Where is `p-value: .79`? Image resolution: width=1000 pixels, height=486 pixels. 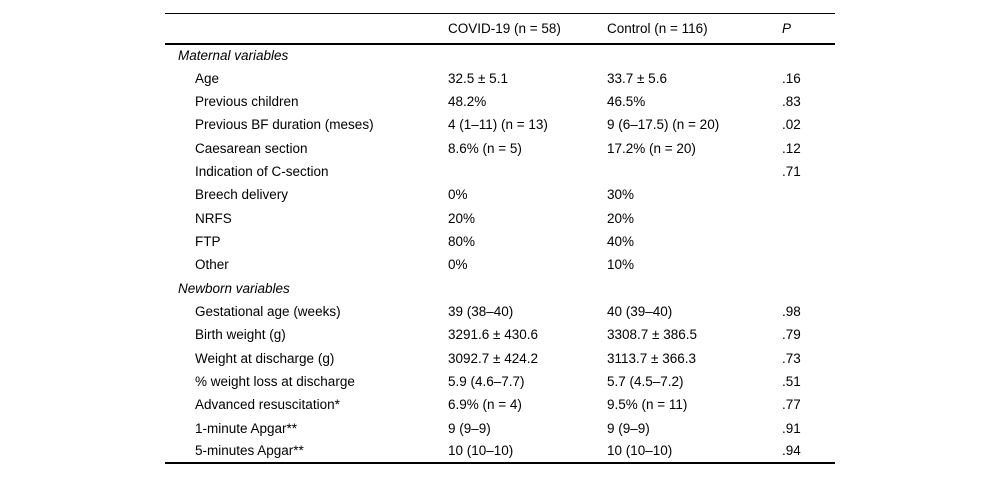
p-value: .79 is located at coordinates (791, 335).